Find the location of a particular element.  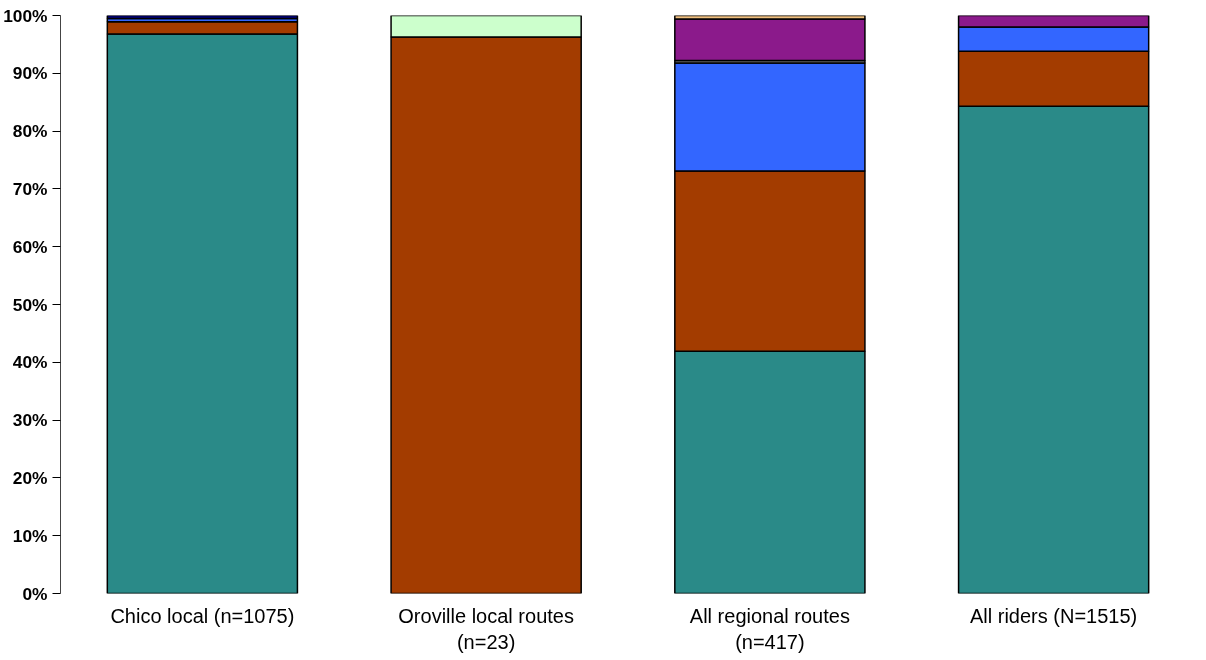

y-tick-label: 100% is located at coordinates (25, 15).